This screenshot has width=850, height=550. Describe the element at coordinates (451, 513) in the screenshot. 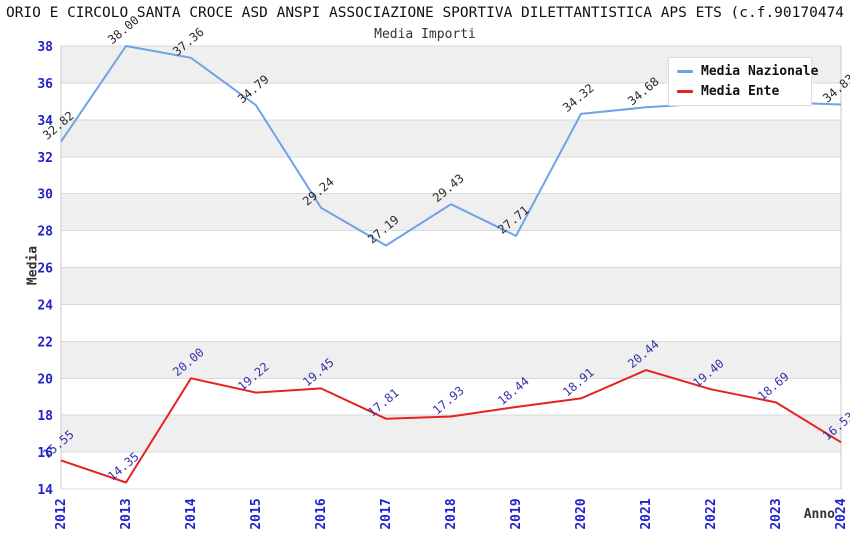

I see `x-tick-label: 2018` at that location.